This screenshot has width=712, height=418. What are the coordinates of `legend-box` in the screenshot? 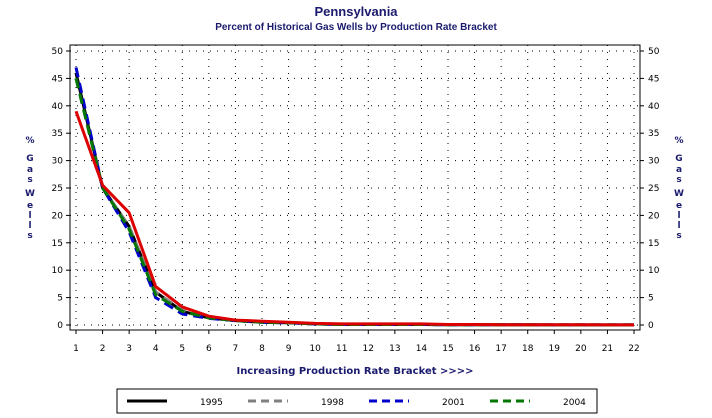 It's located at (357, 401).